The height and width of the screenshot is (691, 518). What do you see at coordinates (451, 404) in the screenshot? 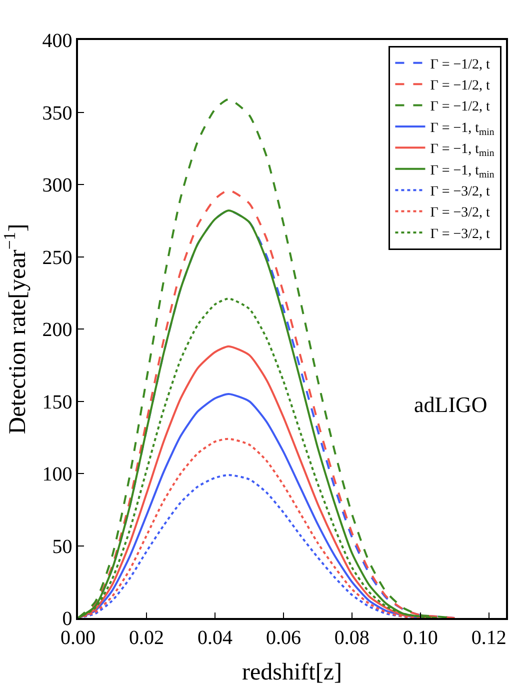
I see `annotation: adLIGO` at bounding box center [451, 404].